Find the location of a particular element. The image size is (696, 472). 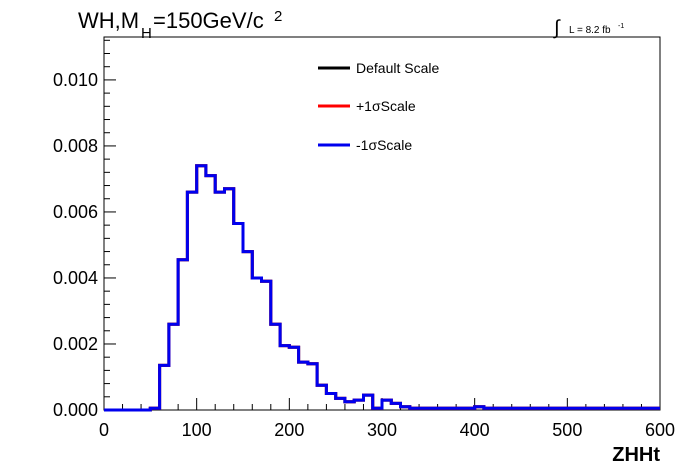

x-tick-label: 200 is located at coordinates (289, 430).